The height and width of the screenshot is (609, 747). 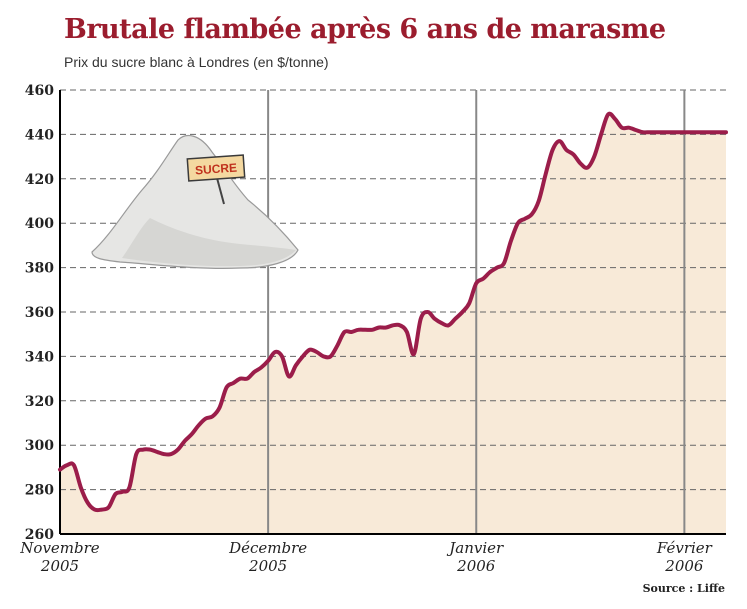 What do you see at coordinates (39, 135) in the screenshot?
I see `y-tick-label-440: 440` at bounding box center [39, 135].